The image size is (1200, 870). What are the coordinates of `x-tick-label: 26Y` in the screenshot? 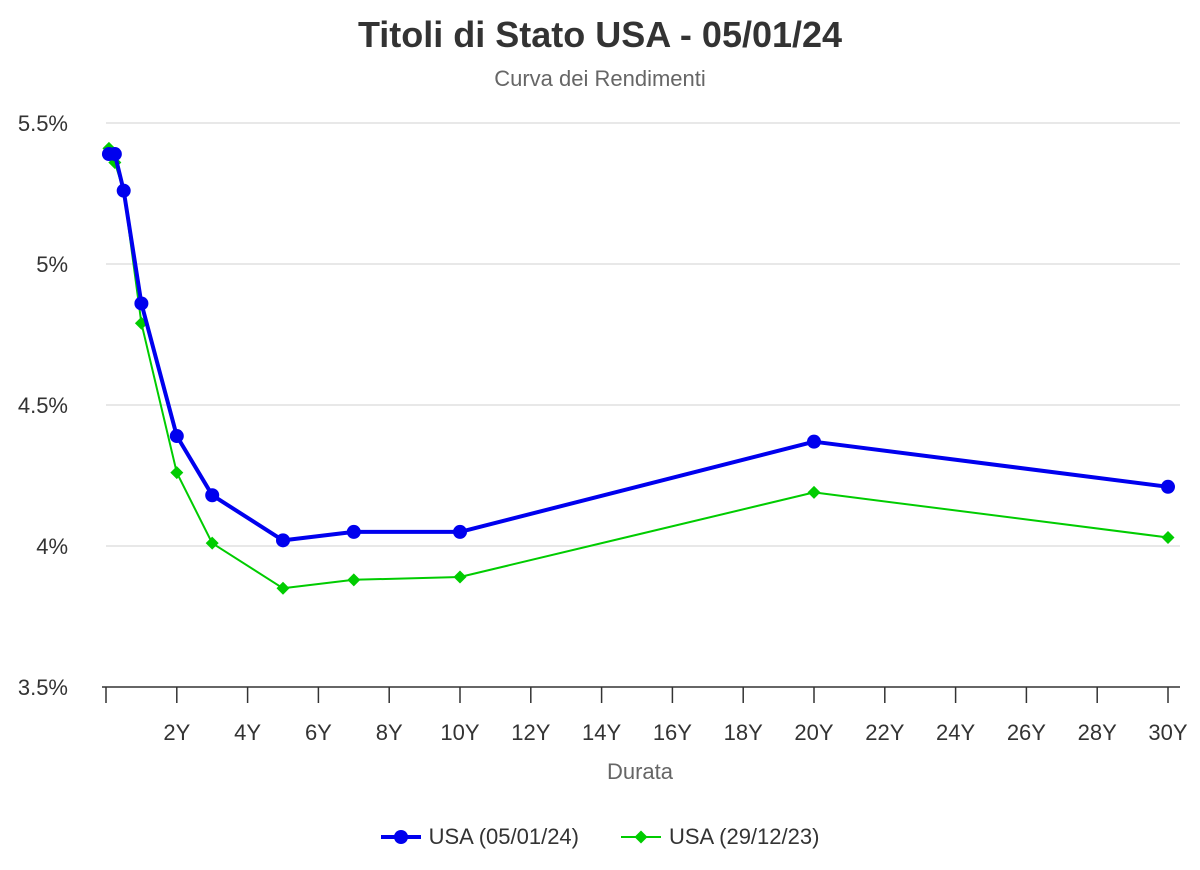 It's located at (1026, 732).